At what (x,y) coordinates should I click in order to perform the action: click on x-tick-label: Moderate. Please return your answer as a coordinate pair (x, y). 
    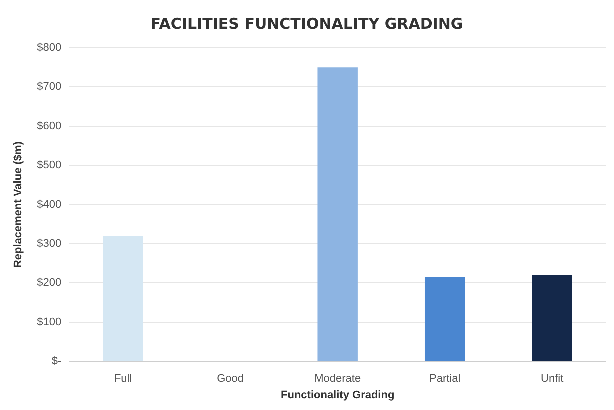
    Looking at the image, I should click on (338, 379).